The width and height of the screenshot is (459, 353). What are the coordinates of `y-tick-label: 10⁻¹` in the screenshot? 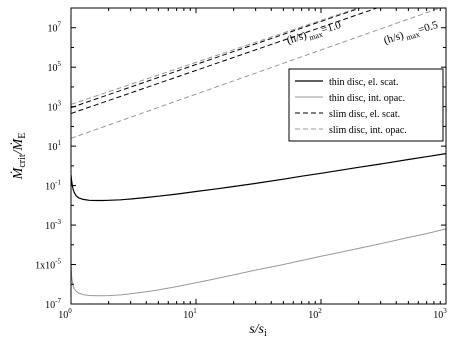 It's located at (53, 186).